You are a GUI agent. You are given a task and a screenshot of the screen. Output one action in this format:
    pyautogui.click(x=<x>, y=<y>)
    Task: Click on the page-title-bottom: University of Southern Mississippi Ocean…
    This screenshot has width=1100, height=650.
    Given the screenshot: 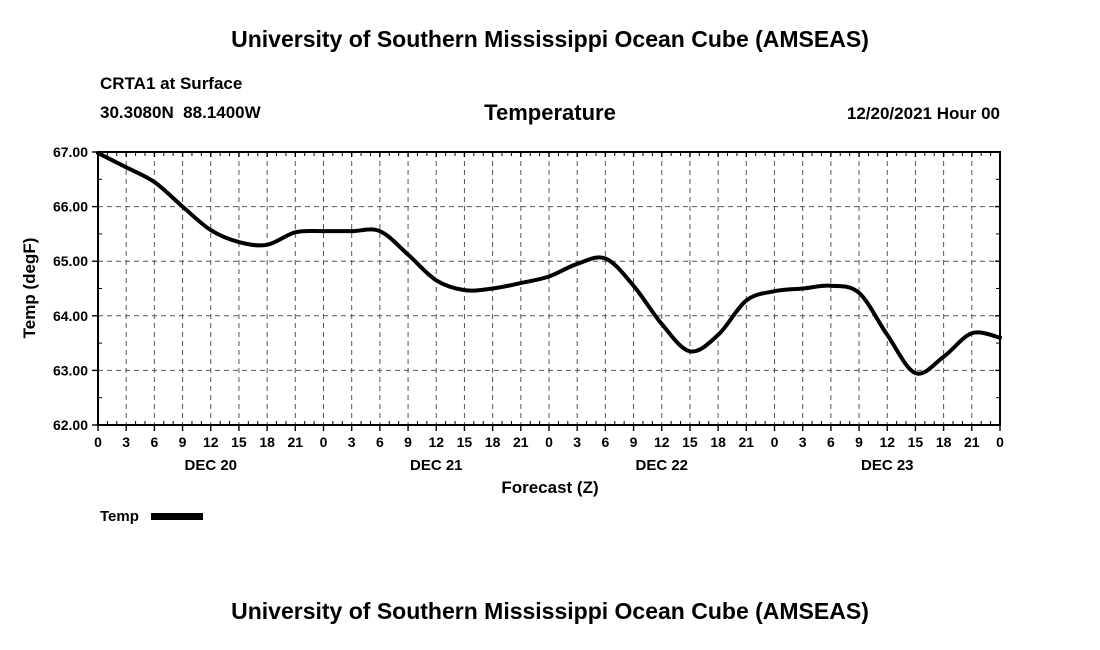 What is the action you would take?
    pyautogui.click(x=550, y=611)
    